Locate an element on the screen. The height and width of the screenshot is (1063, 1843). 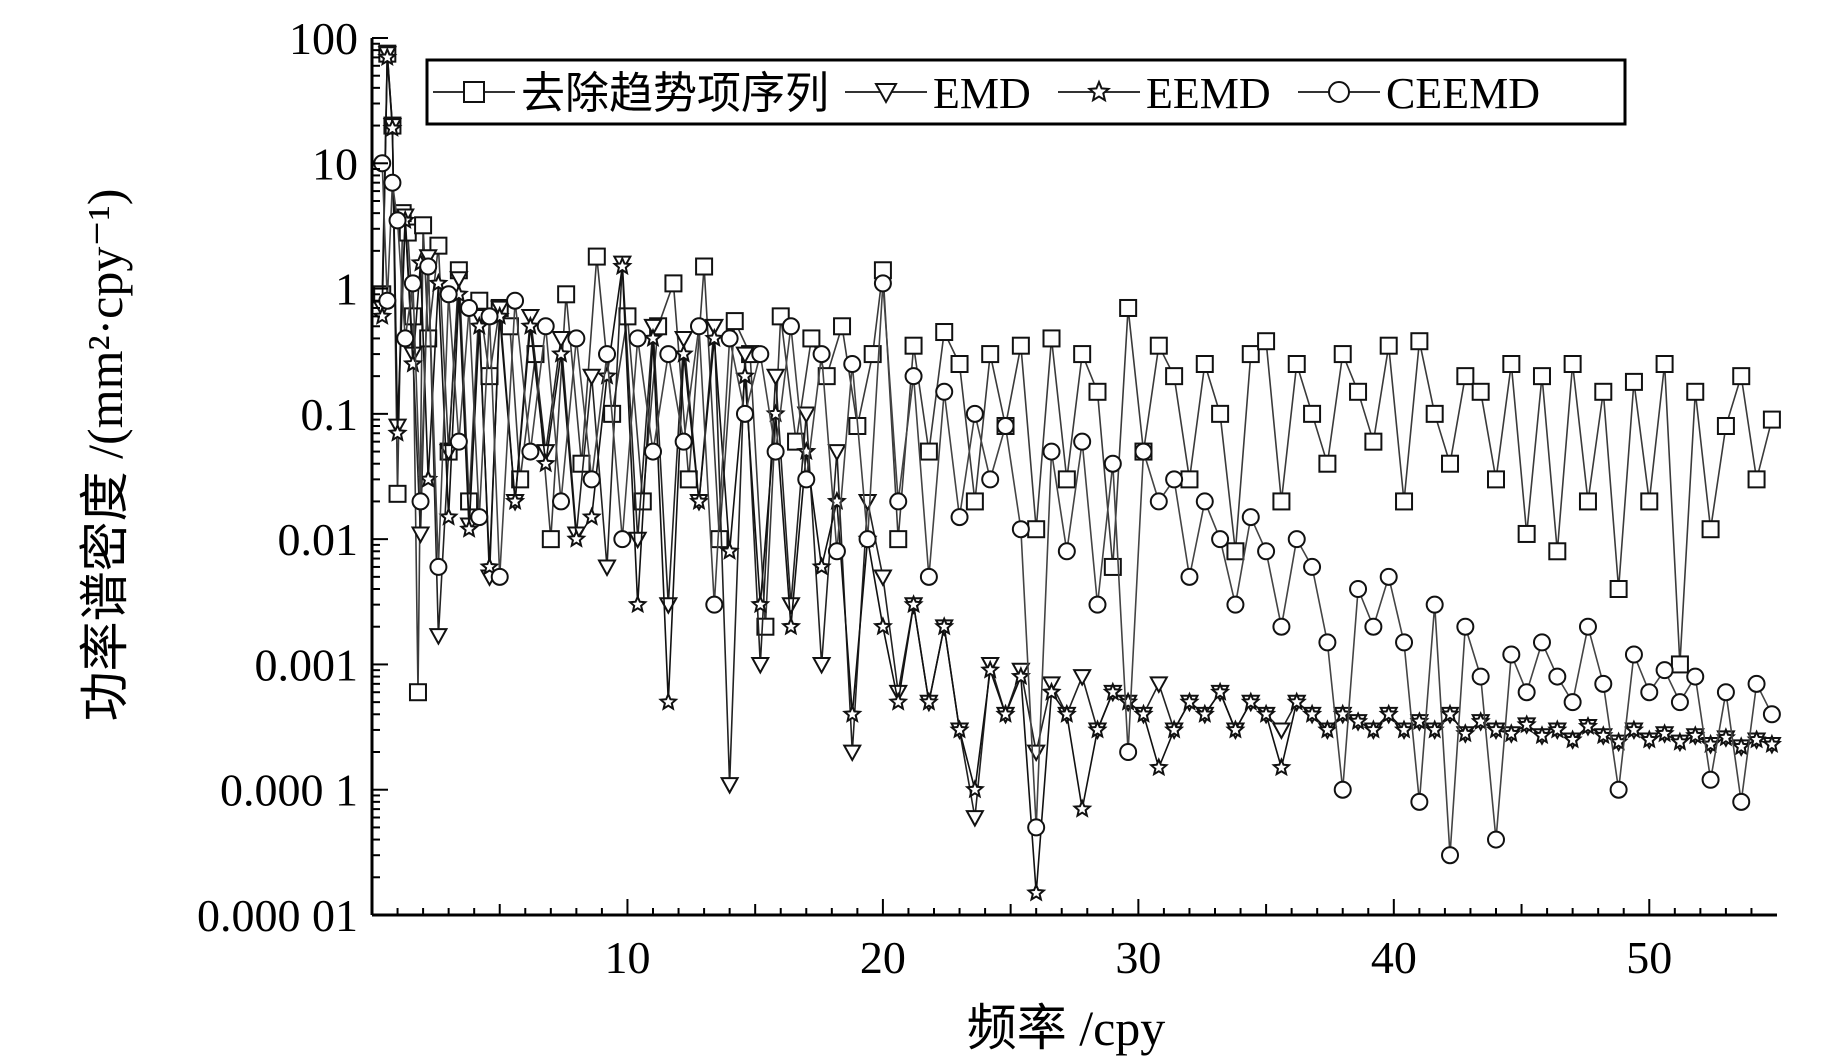
y-tick-label: 0.001 is located at coordinates (307, 664).